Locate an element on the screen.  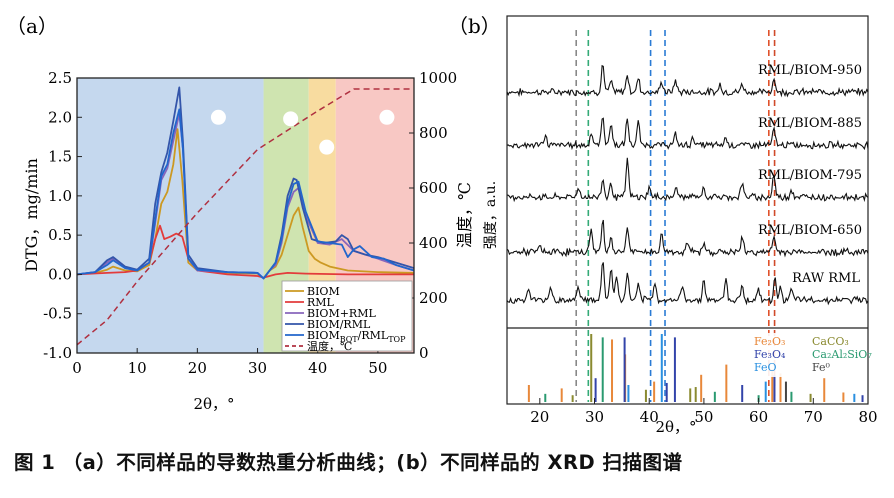
xrd-trace-label: RML/BIOM-795 is located at coordinates (810, 175).